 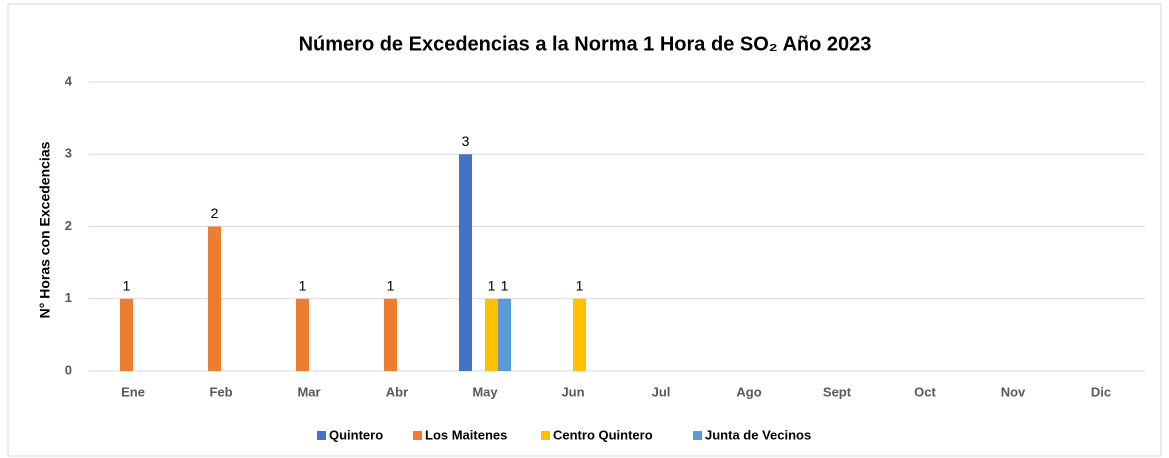 What do you see at coordinates (572, 391) in the screenshot?
I see `x-tick-label: Jun` at bounding box center [572, 391].